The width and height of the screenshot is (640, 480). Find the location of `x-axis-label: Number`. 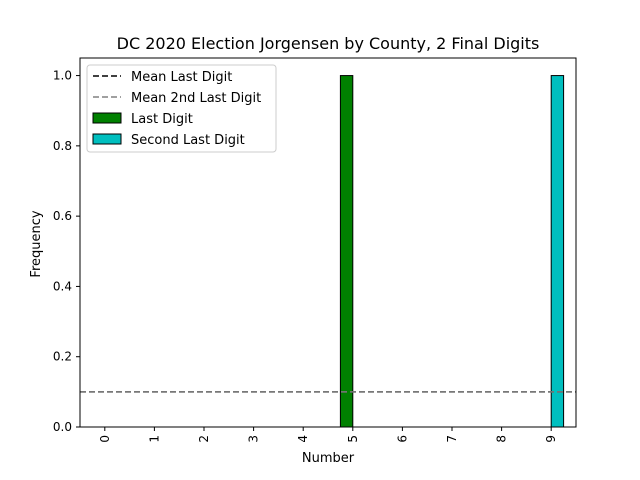

x-axis-label: Number is located at coordinates (328, 458).